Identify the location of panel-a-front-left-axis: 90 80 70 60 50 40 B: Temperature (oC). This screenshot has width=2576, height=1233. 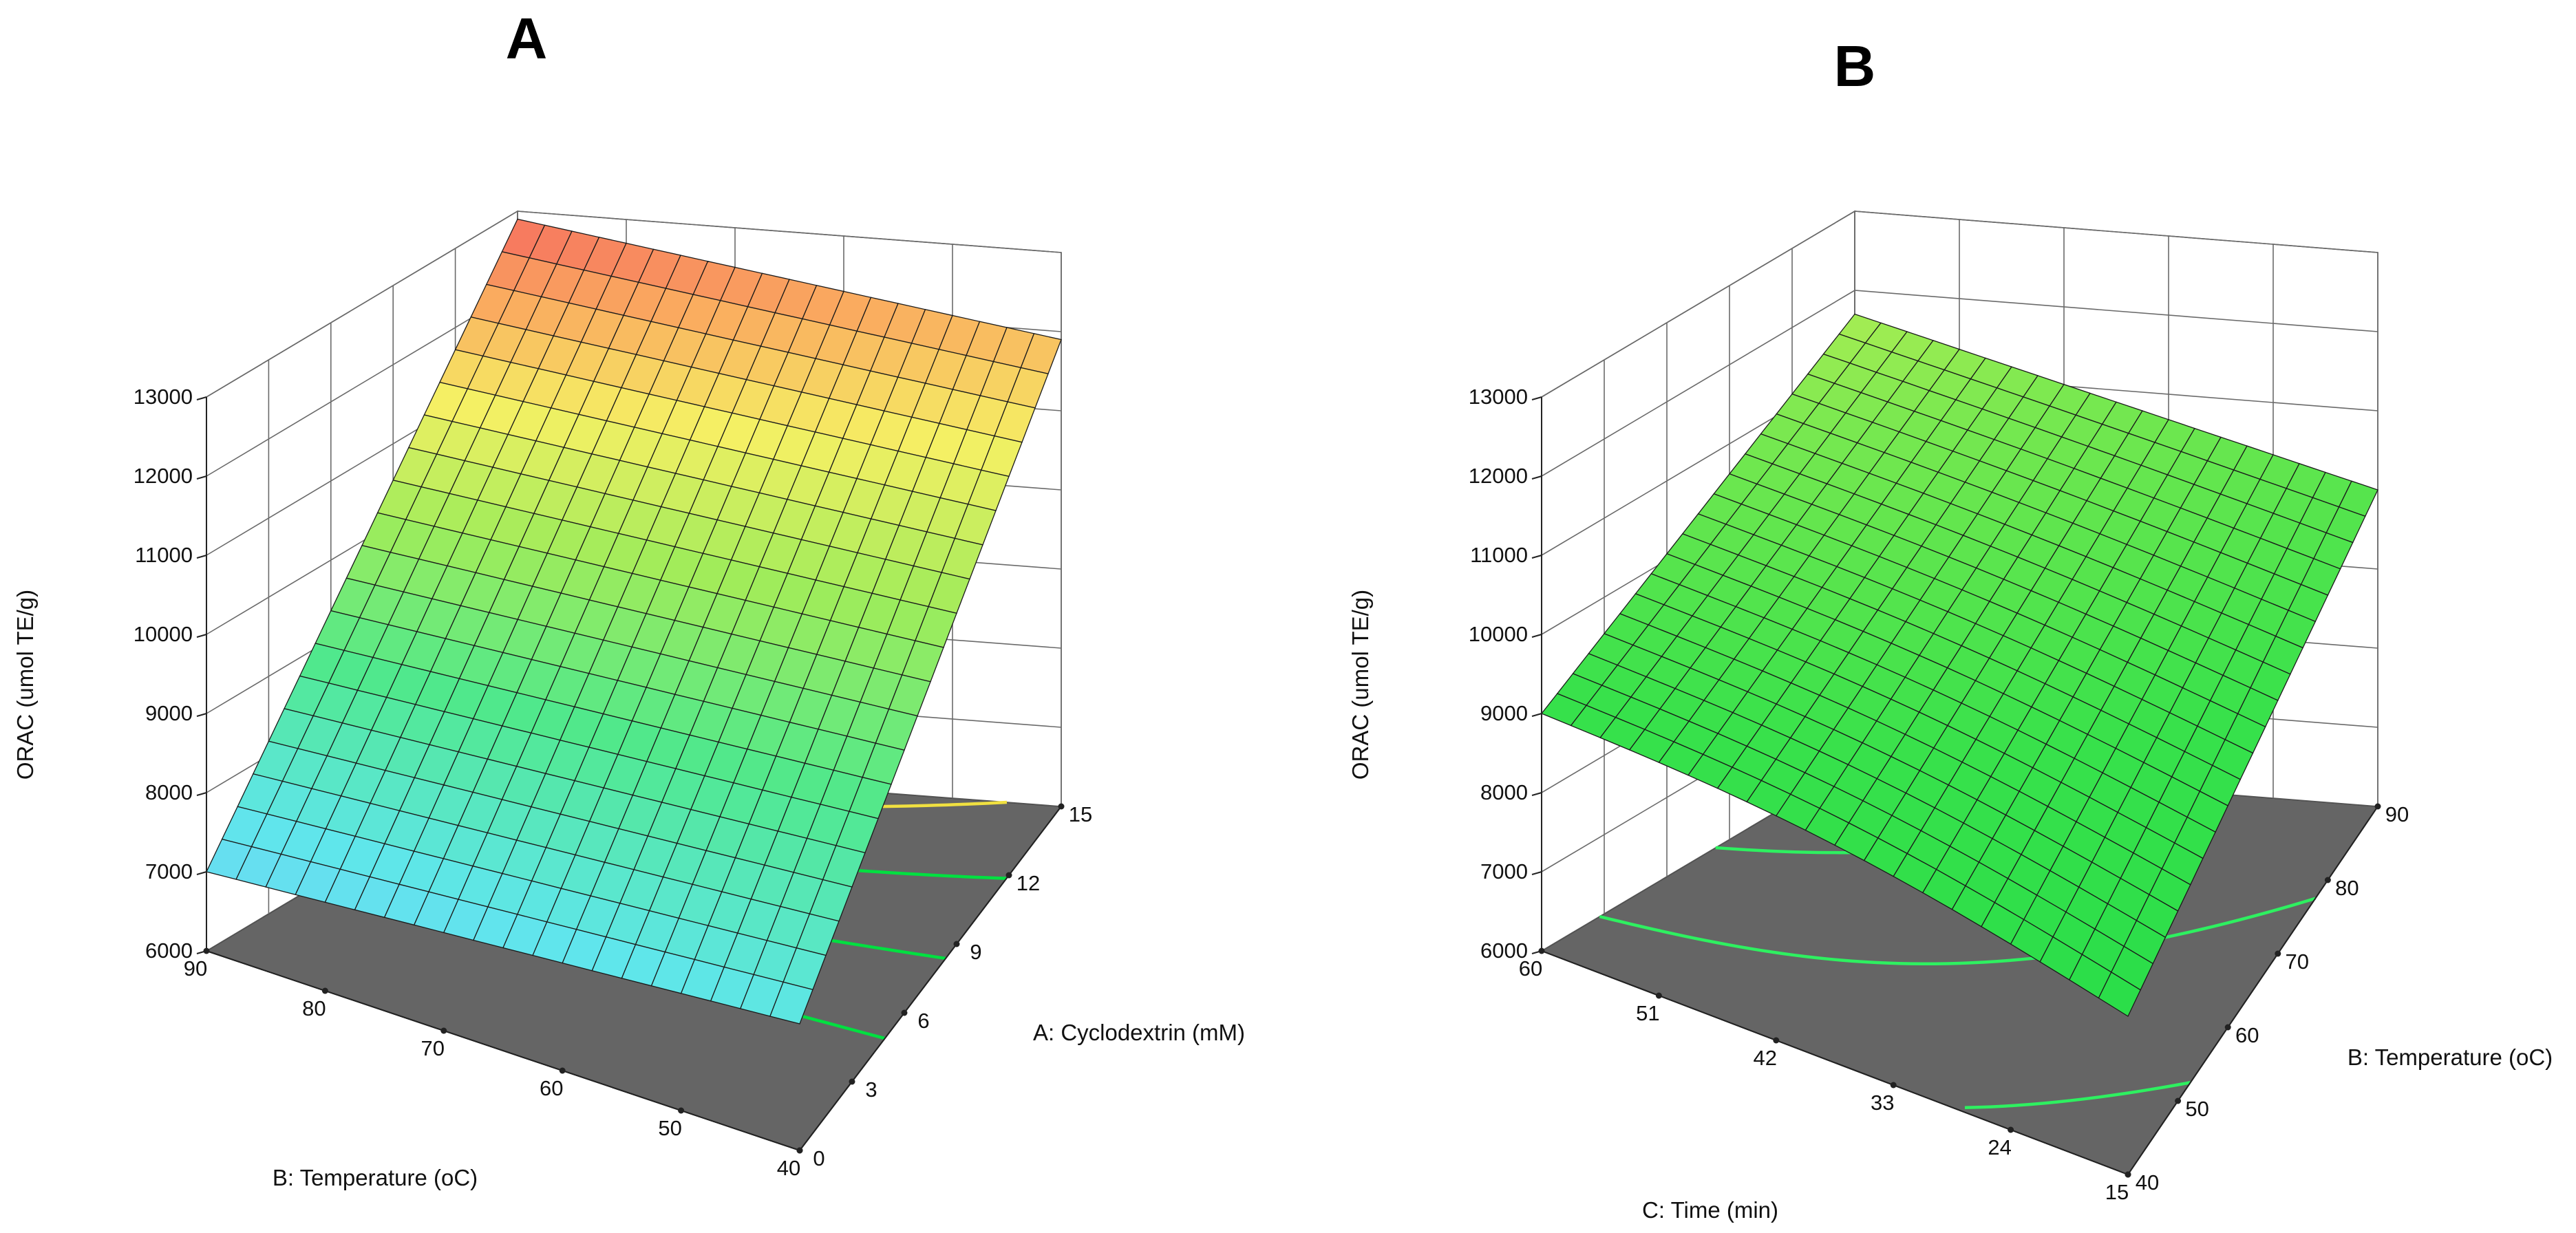
(493, 1068).